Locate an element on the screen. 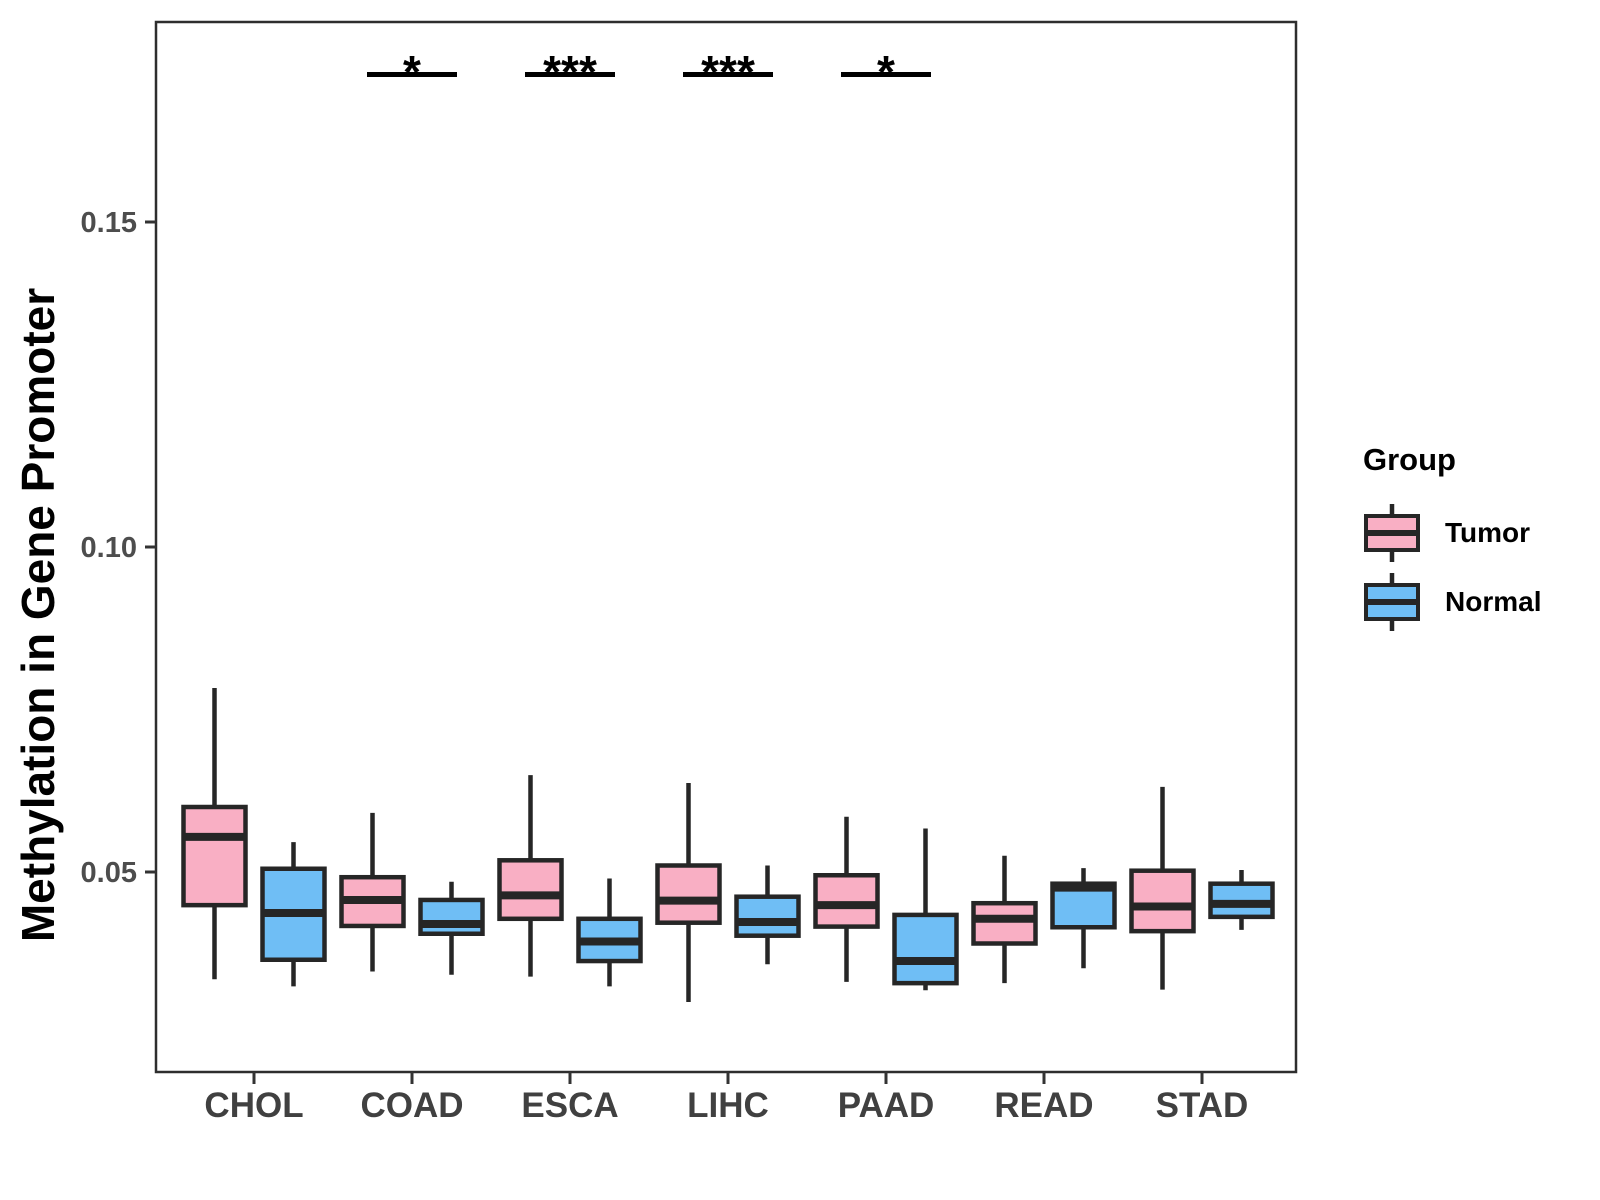 This screenshot has height=1200, width=1600. tumor-boxplot-key-icon is located at coordinates (1392, 533).